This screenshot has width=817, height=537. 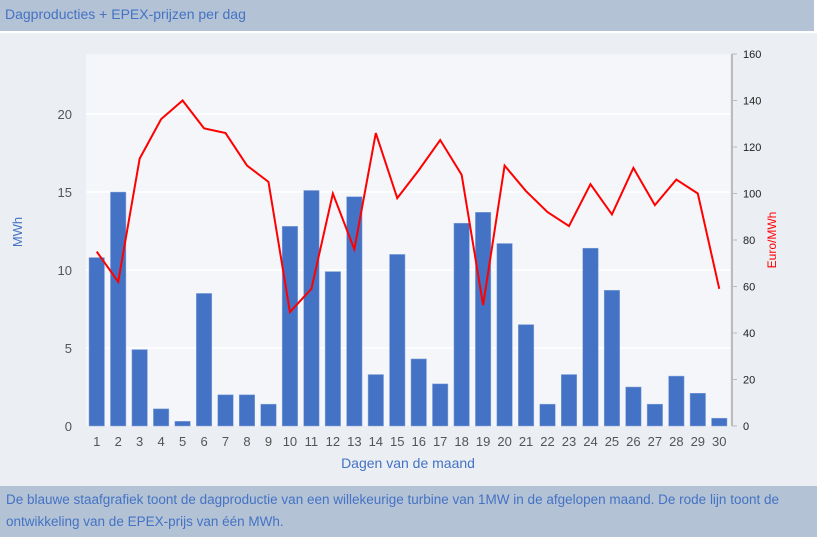 I want to click on y2-tick-label: 160, so click(x=752, y=55).